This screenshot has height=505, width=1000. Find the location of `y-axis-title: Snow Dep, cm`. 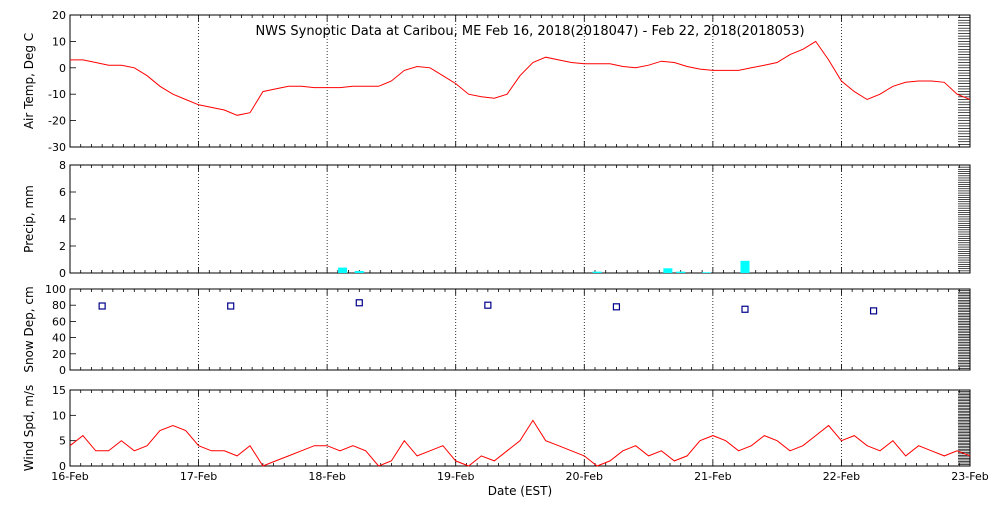

y-axis-title: Snow Dep, cm is located at coordinates (29, 329).